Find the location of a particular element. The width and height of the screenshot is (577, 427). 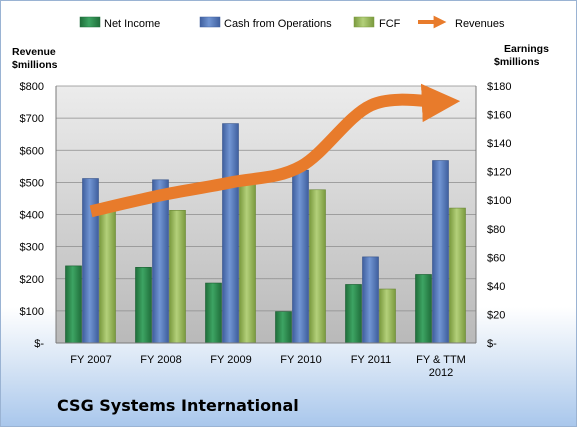

legend-swatch-cash-from-operations is located at coordinates (210, 22).